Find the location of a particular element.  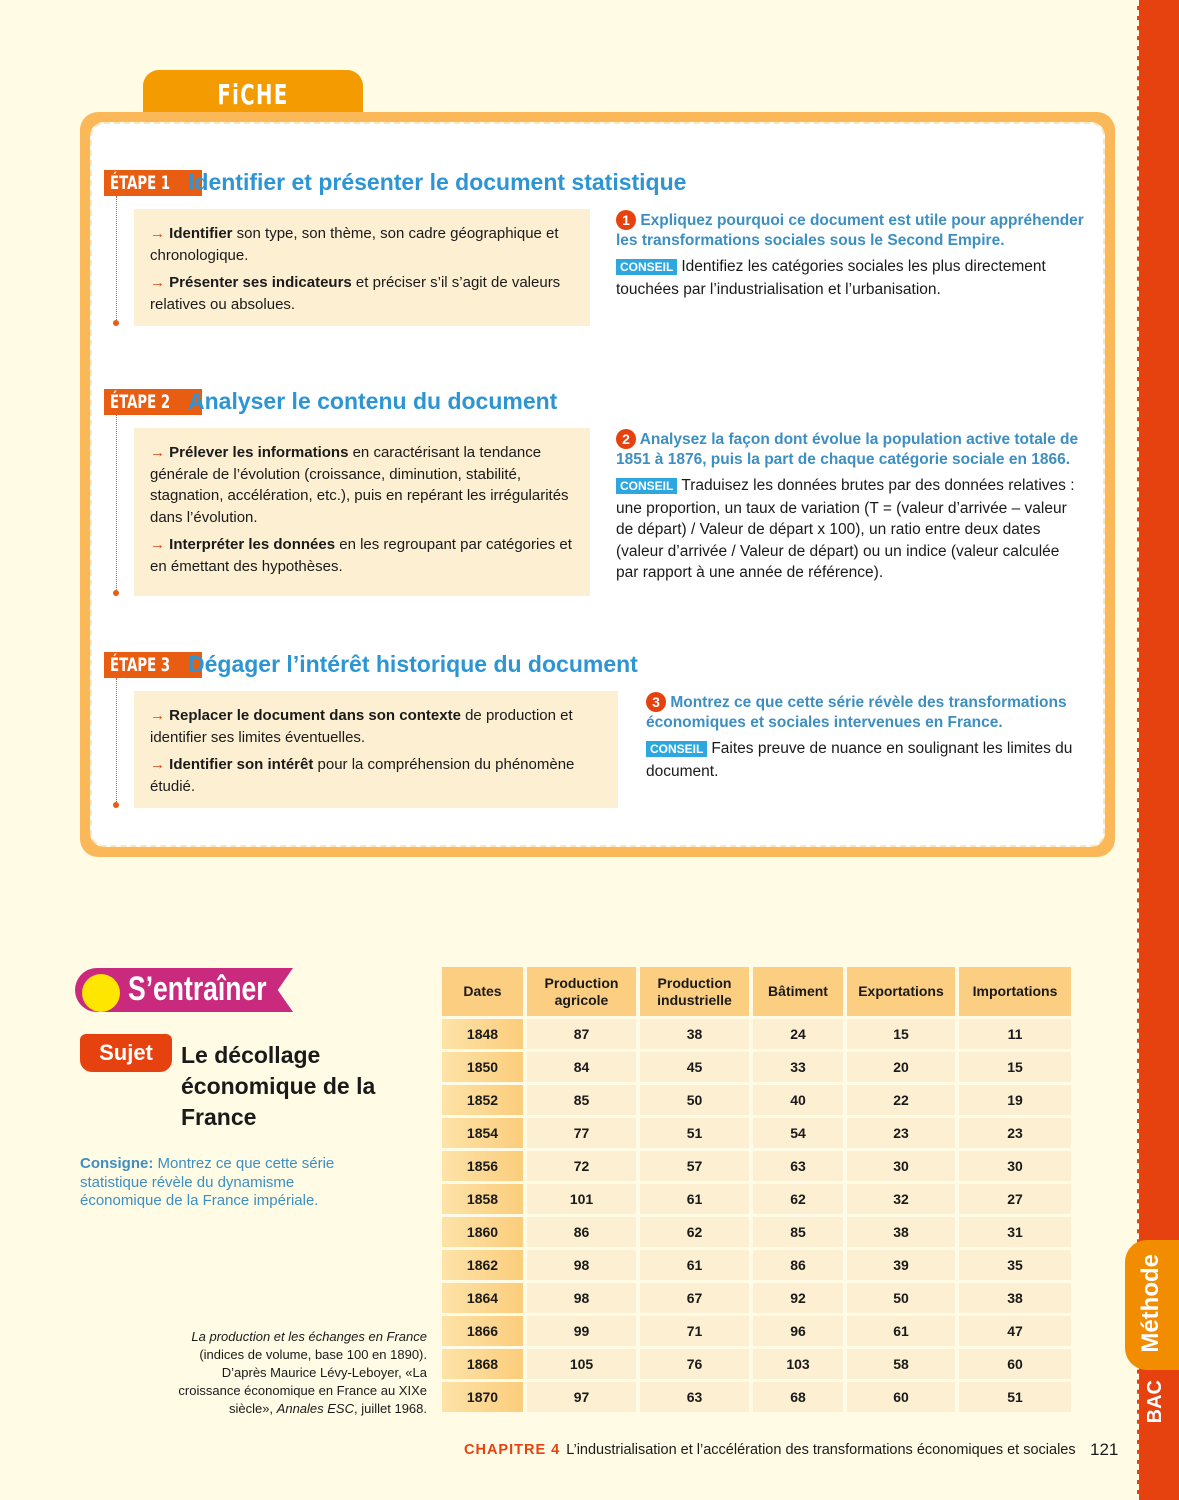

value-cell: 23 is located at coordinates (901, 1133).